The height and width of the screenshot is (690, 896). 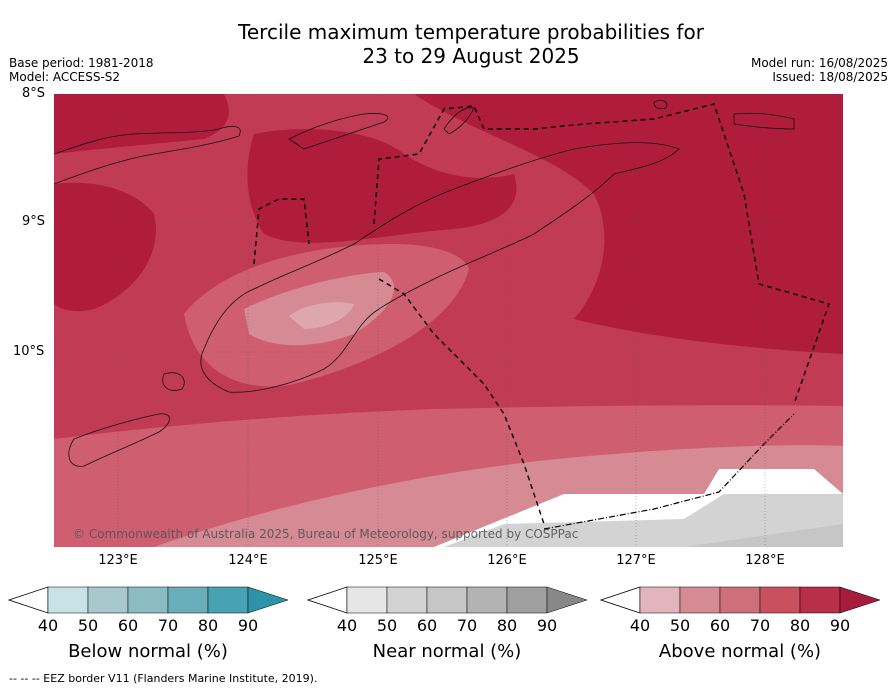 What do you see at coordinates (447, 651) in the screenshot?
I see `legend-title-near: Near normal (%)` at bounding box center [447, 651].